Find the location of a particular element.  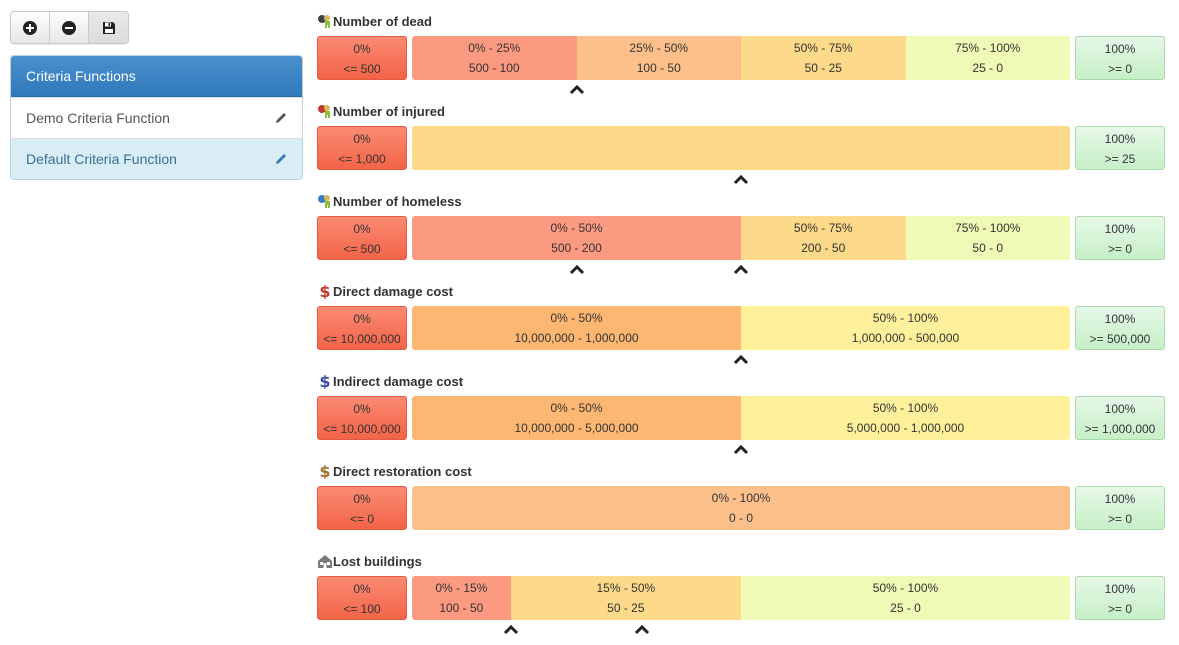

range-segment: 0% - 50% 500 - 200 is located at coordinates (576, 238).